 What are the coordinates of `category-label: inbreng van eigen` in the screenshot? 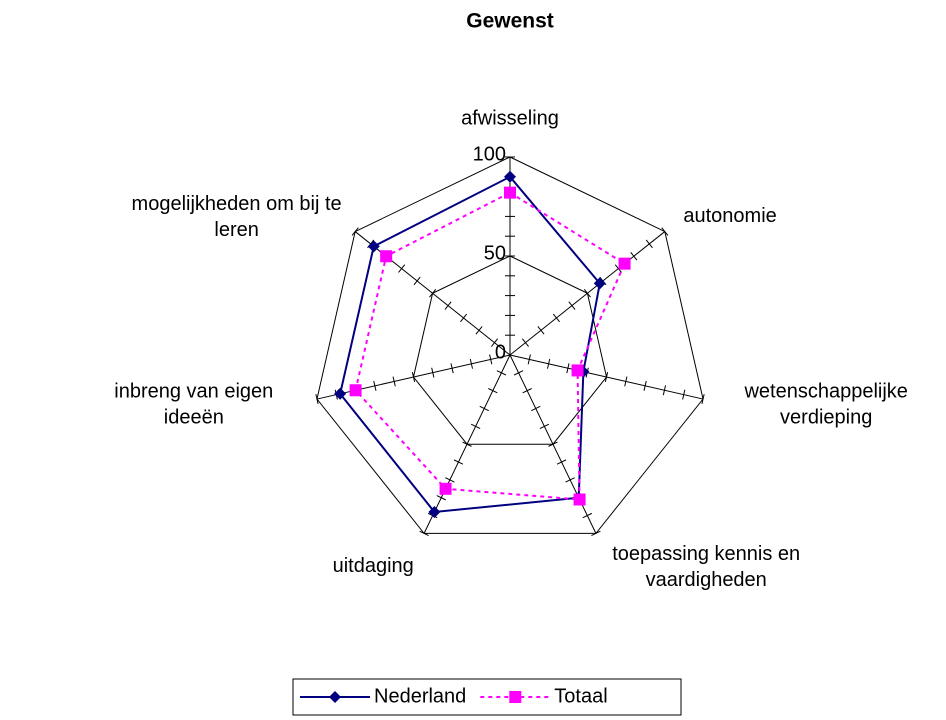 It's located at (193, 392).